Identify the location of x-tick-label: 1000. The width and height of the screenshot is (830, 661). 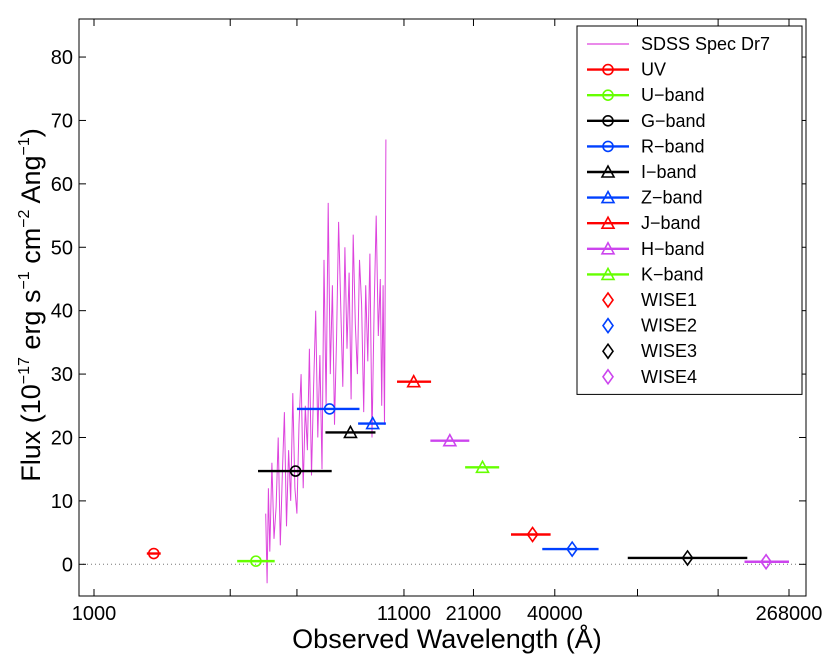
(94, 614).